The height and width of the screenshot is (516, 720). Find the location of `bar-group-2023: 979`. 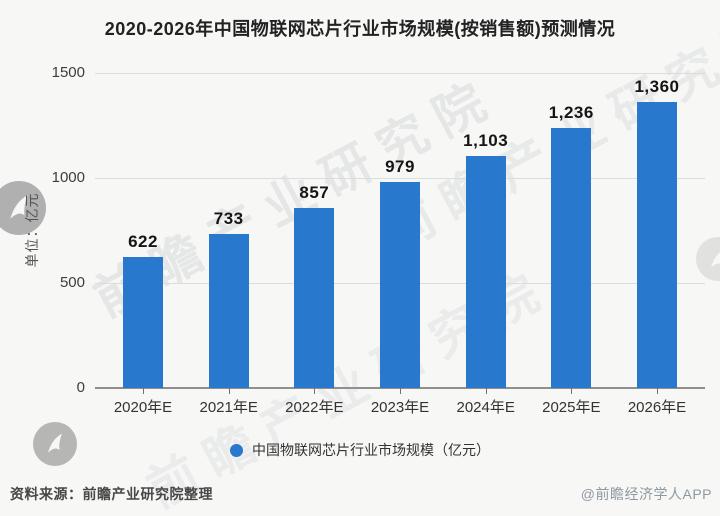

bar-group-2023: 979 is located at coordinates (400, 272).